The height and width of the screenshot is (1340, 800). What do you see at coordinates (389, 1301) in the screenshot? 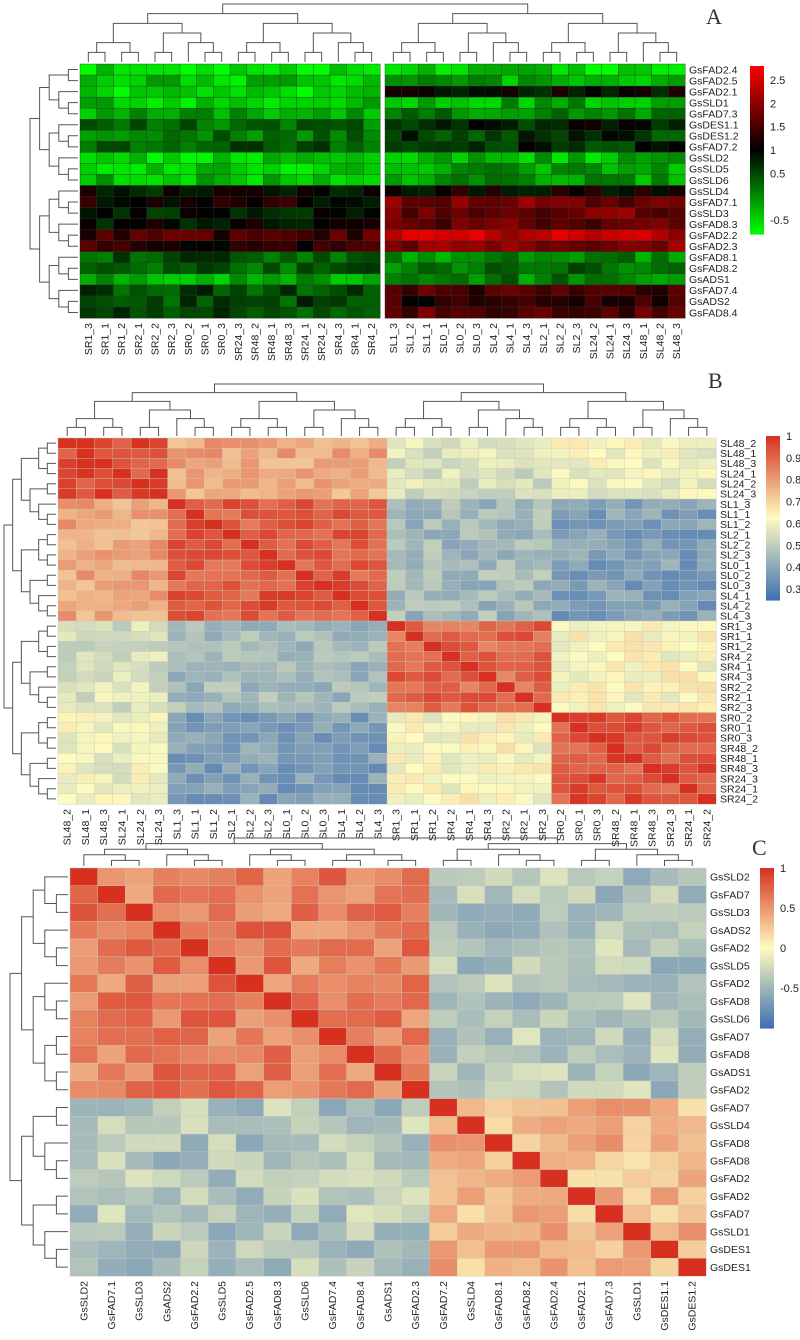
I see `column-label: GsADS1` at bounding box center [389, 1301].